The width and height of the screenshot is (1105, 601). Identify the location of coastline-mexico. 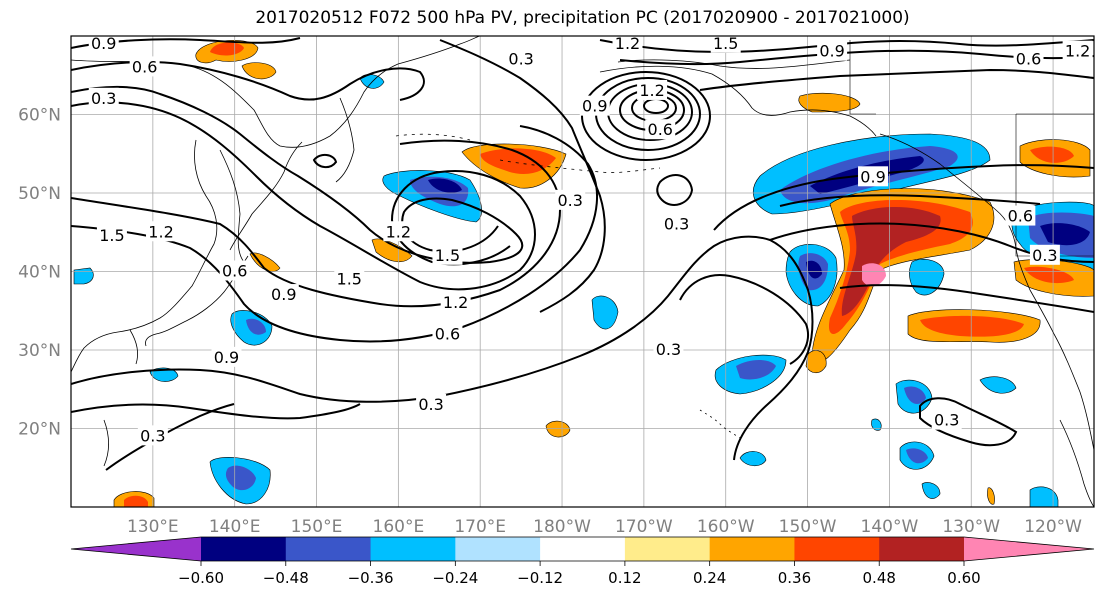
(1076, 463).